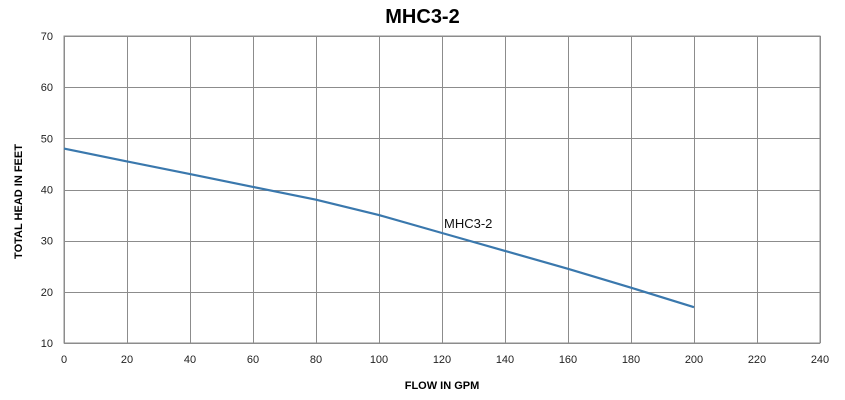 This screenshot has height=400, width=845. What do you see at coordinates (47, 293) in the screenshot?
I see `y-tick-label: 20` at bounding box center [47, 293].